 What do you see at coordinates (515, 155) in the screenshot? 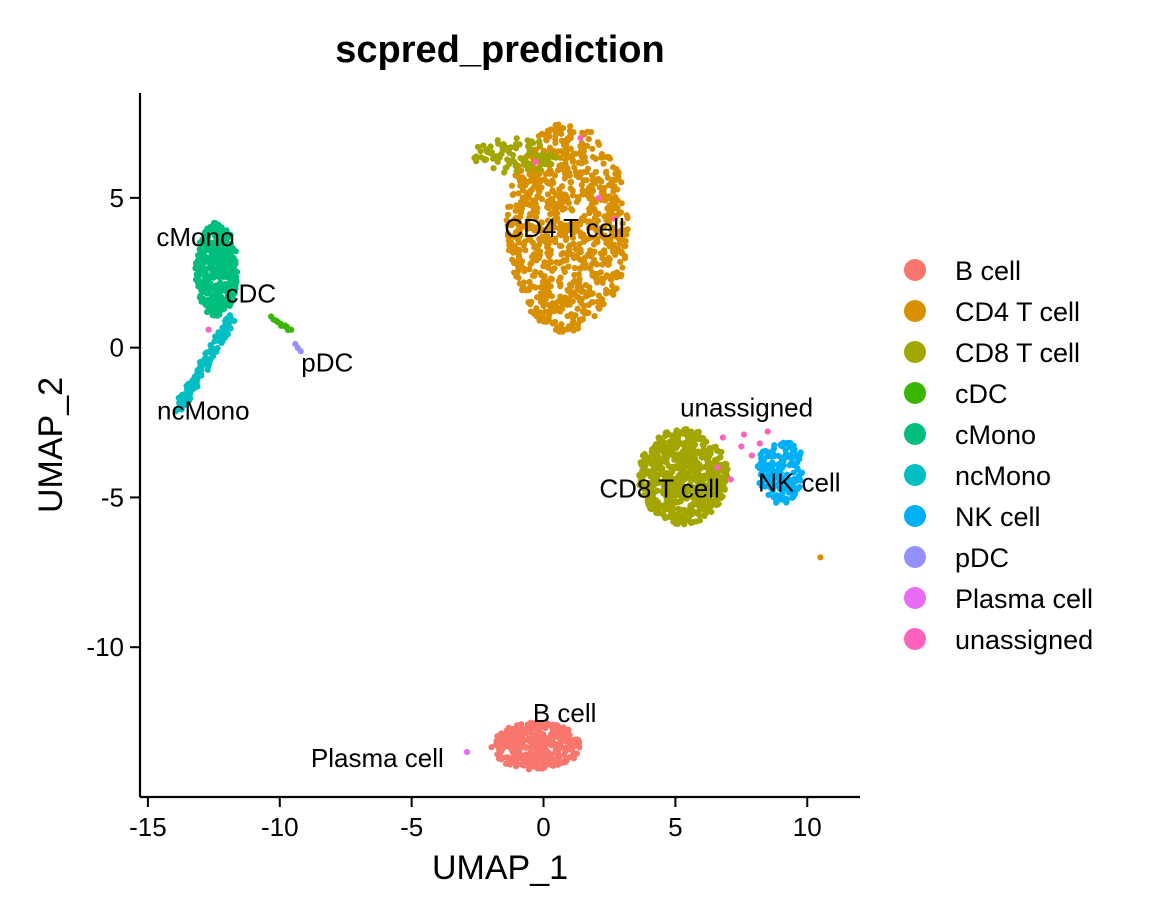
I see `cluster-points-cd8-t-cell` at bounding box center [515, 155].